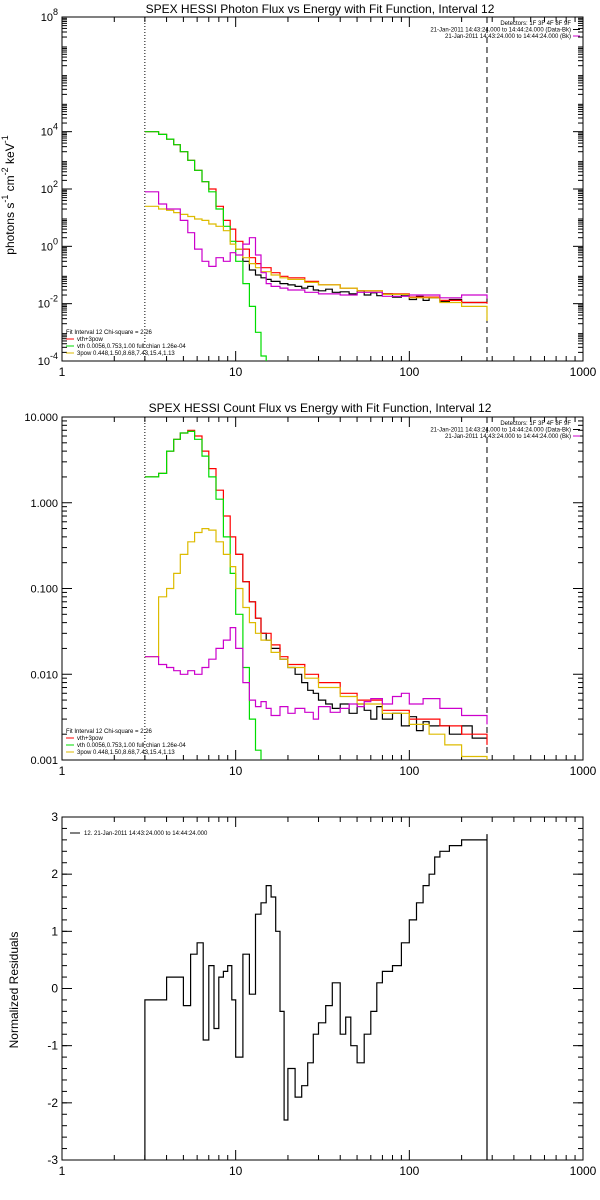 Image resolution: width=600 pixels, height=1200 pixels. Describe the element at coordinates (49, 15) in the screenshot. I see `y-tick-label: 10⁸` at that location.